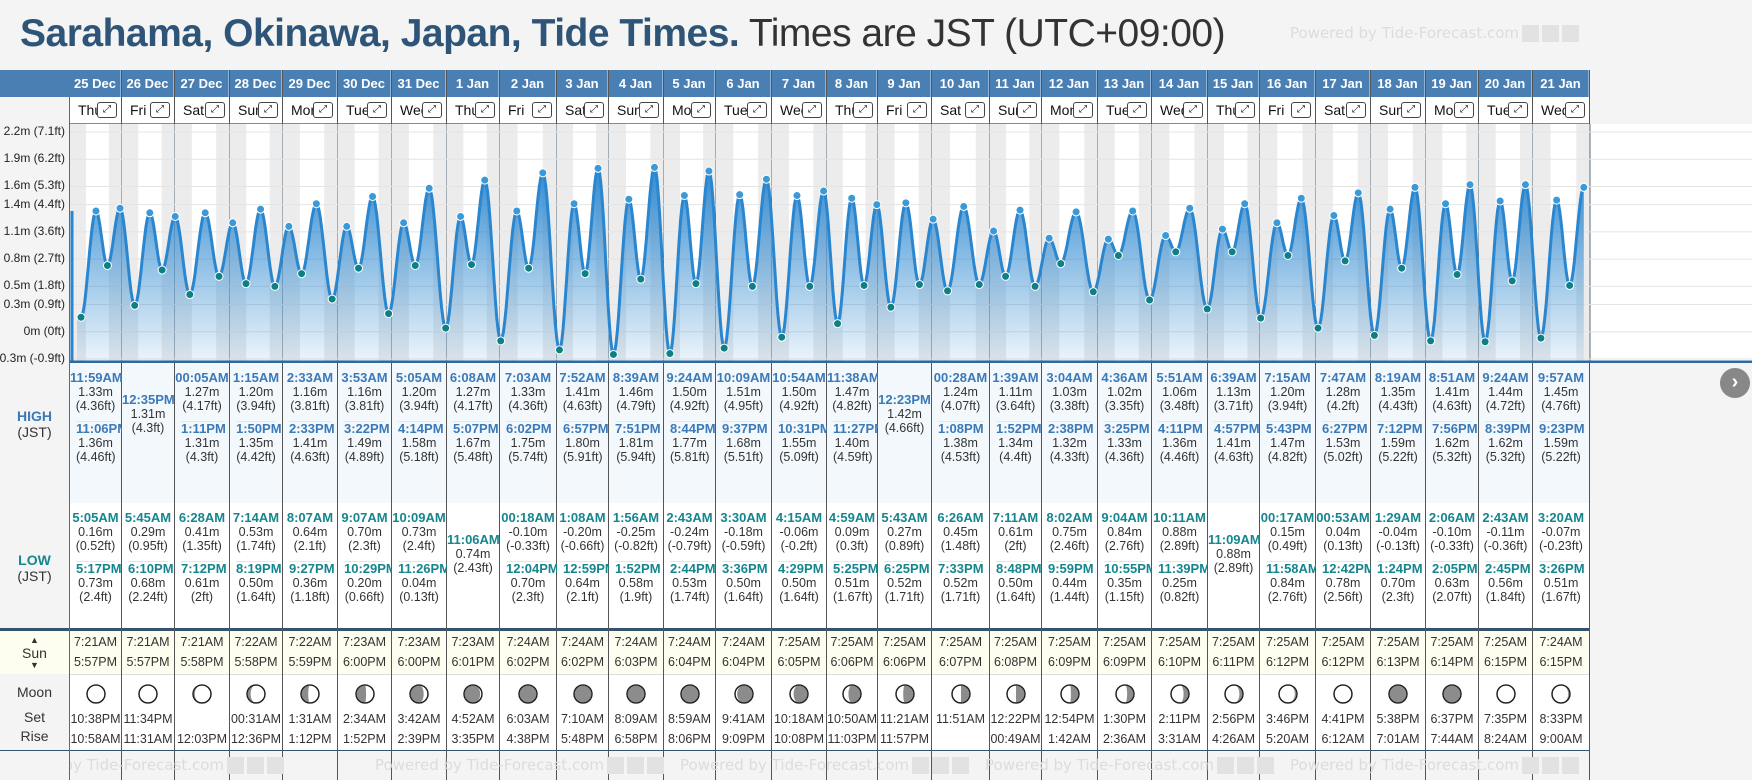 The width and height of the screenshot is (1752, 780). I want to click on powered-by-link: Powered by Tide-Forecast.com, so click(1435, 33).